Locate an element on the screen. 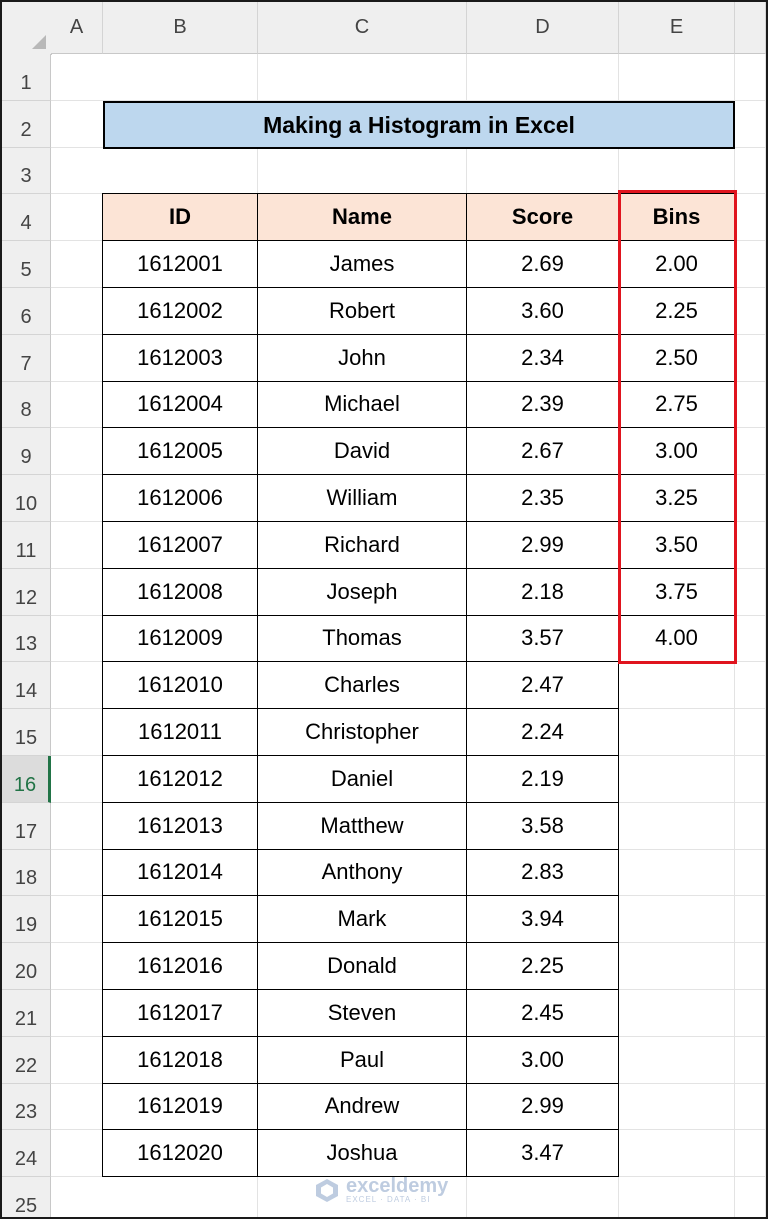 The image size is (768, 1219). table-cell-bins: 2.75 is located at coordinates (676, 404).